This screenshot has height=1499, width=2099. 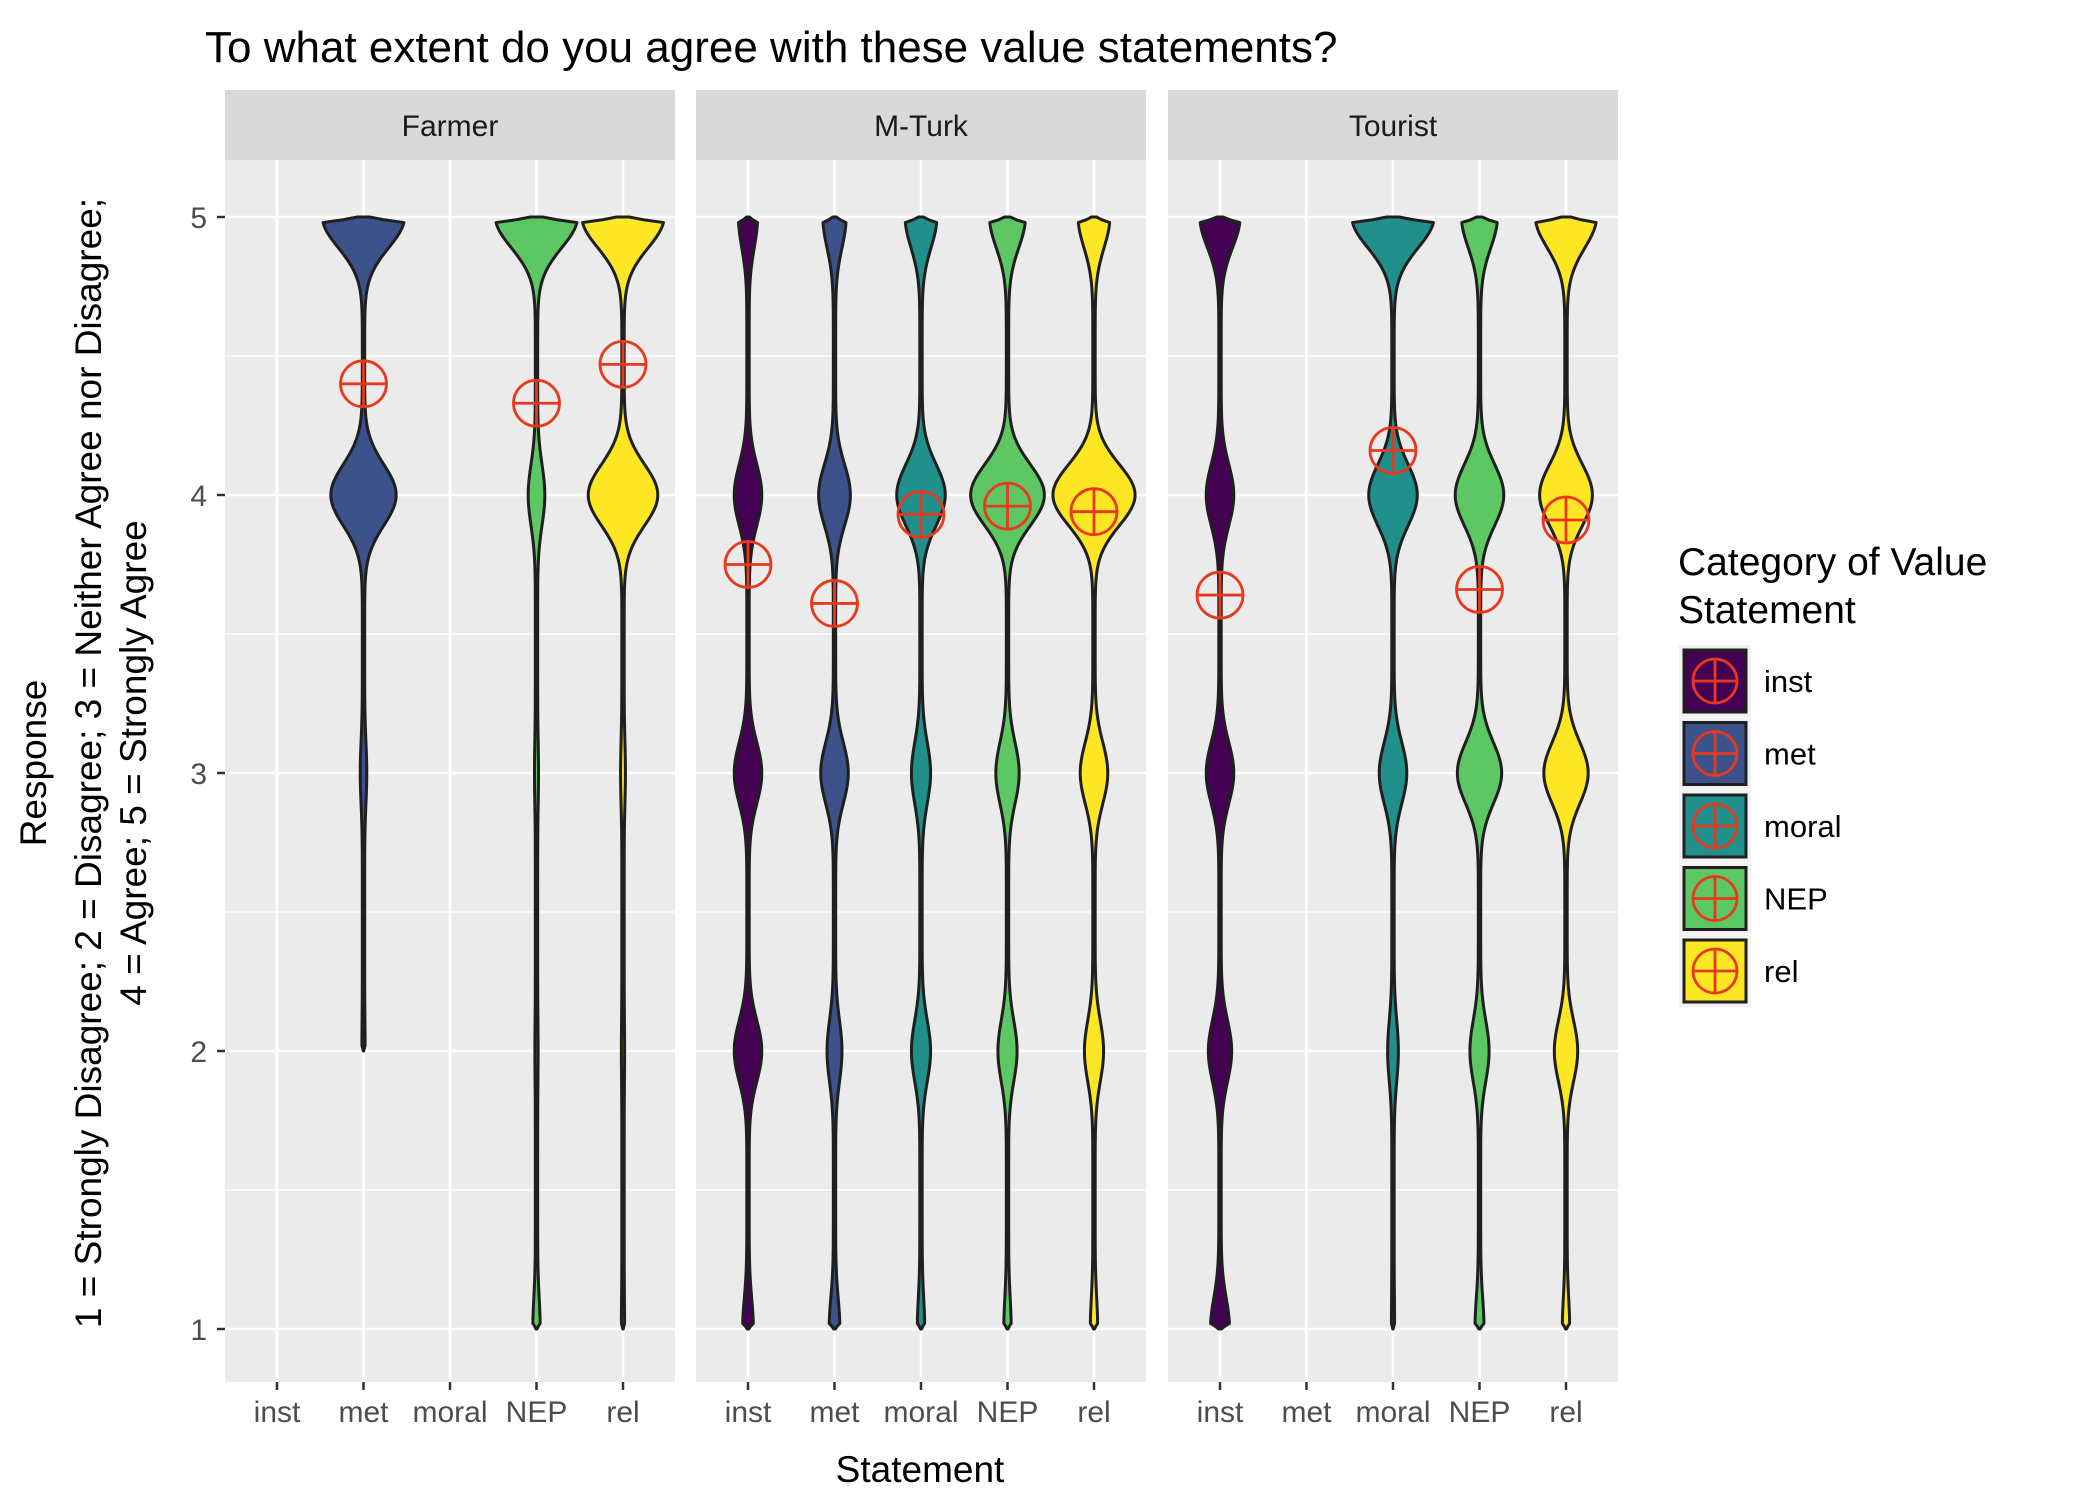 I want to click on legend-label: moral, so click(x=1803, y=826).